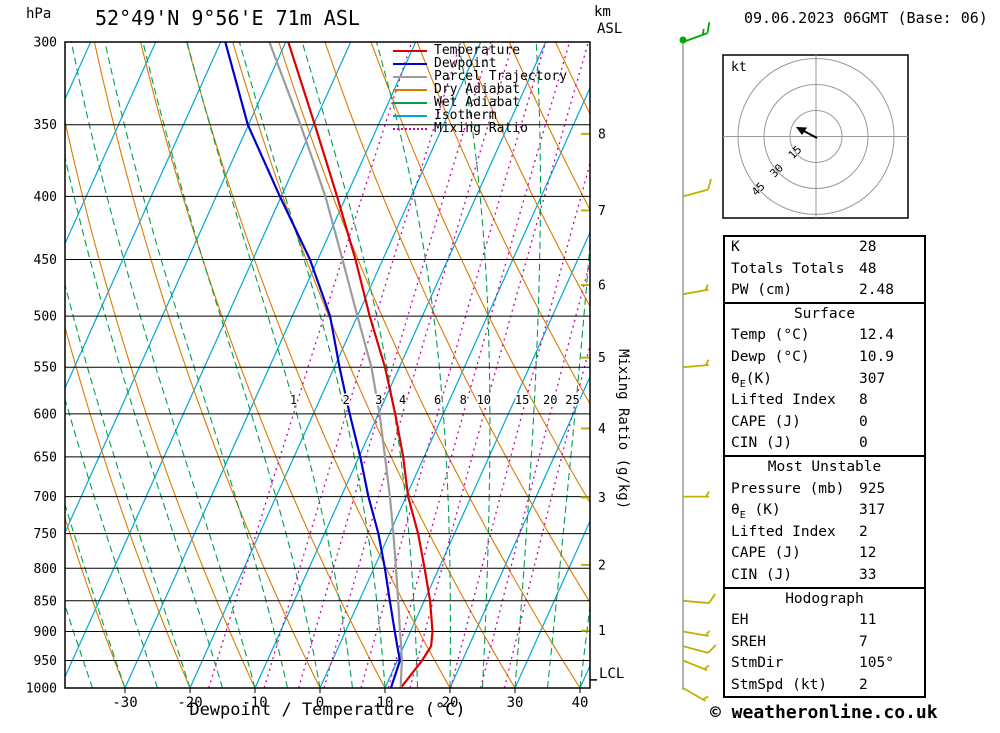 The image size is (1000, 733). What do you see at coordinates (45, 125) in the screenshot?
I see `pressure-tick-label: 350` at bounding box center [45, 125].